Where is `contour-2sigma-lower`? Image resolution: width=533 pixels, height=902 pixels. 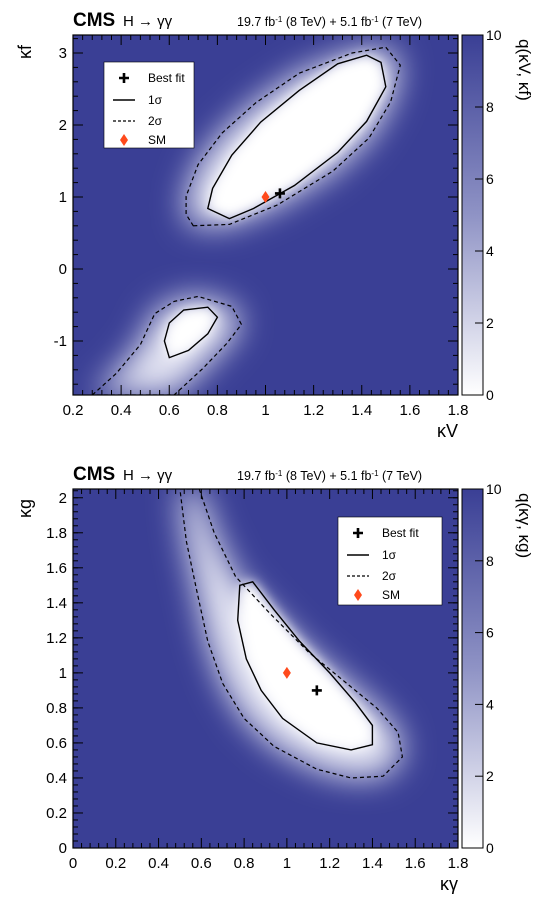
contour-2sigma-lower is located at coordinates (167, 345).